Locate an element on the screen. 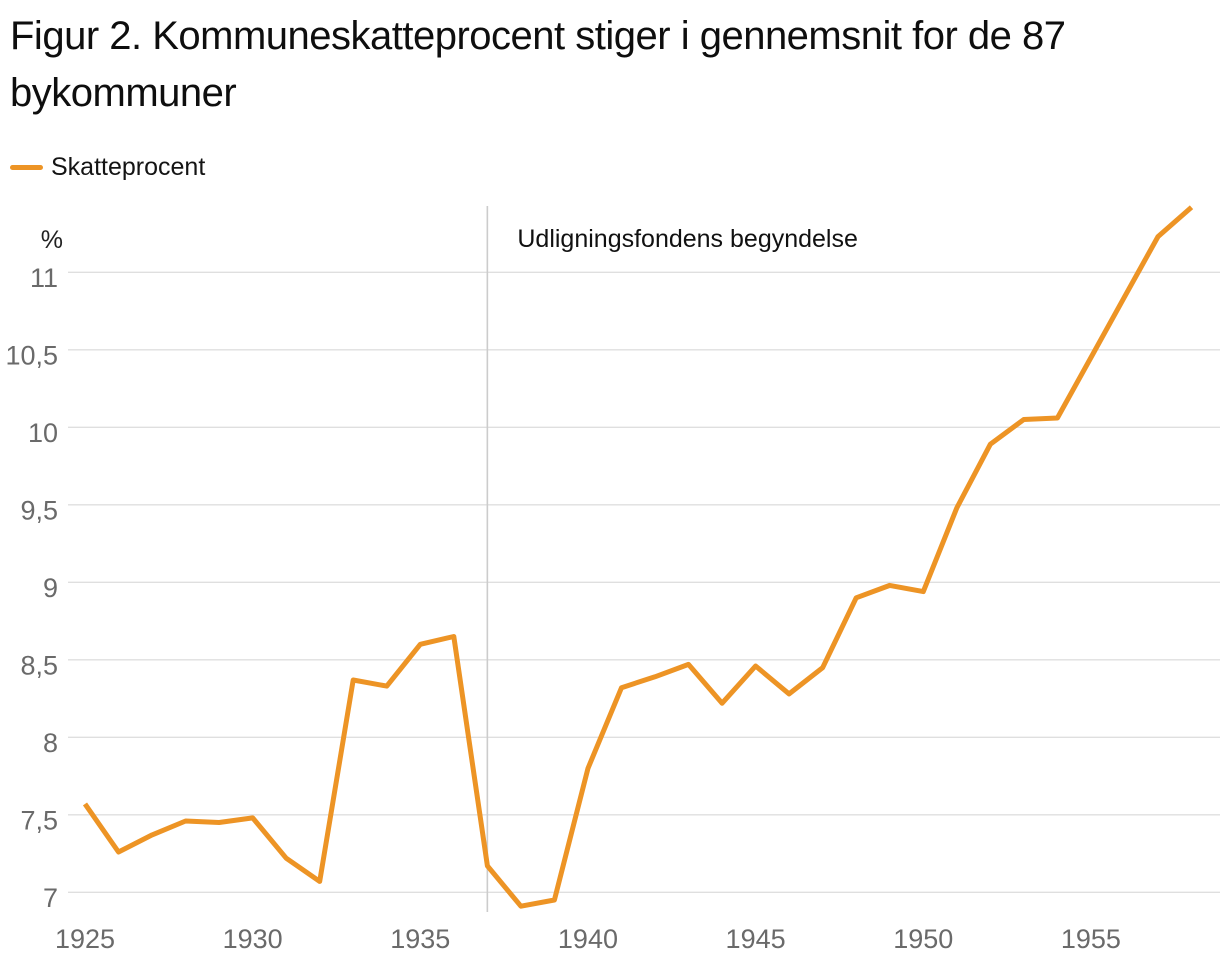 The image size is (1220, 966). x-tick-label: 1955 is located at coordinates (1091, 939).